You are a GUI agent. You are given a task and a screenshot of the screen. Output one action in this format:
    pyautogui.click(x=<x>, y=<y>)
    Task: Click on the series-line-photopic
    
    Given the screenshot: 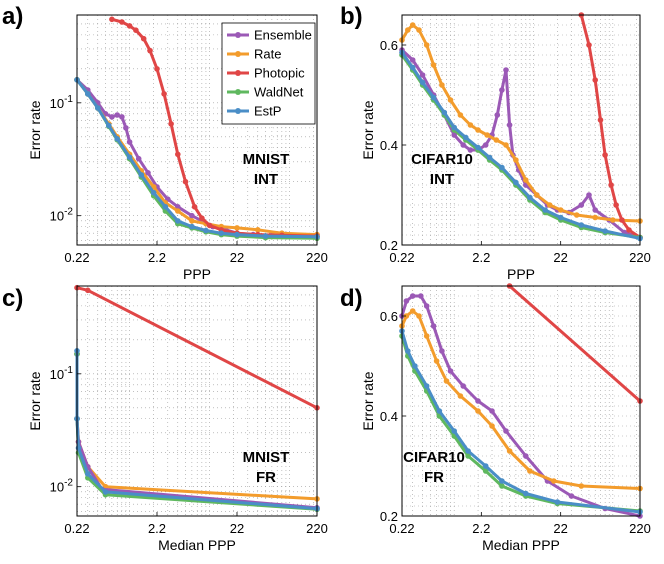 What is the action you would take?
    pyautogui.click(x=574, y=343)
    